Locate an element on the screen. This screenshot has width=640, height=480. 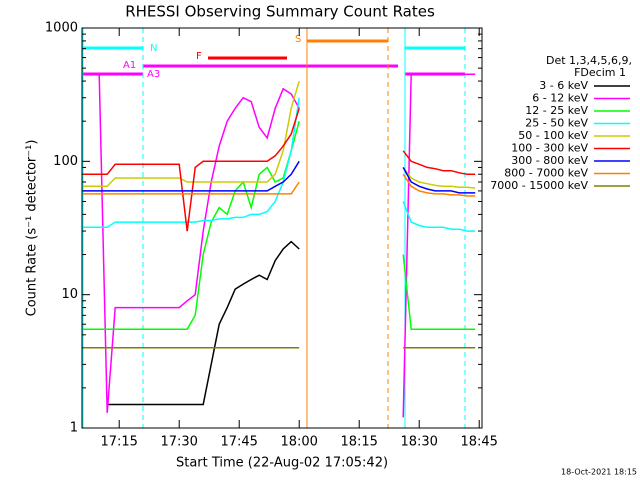
legend-label: 3 - 6 keV is located at coordinates (563, 85).